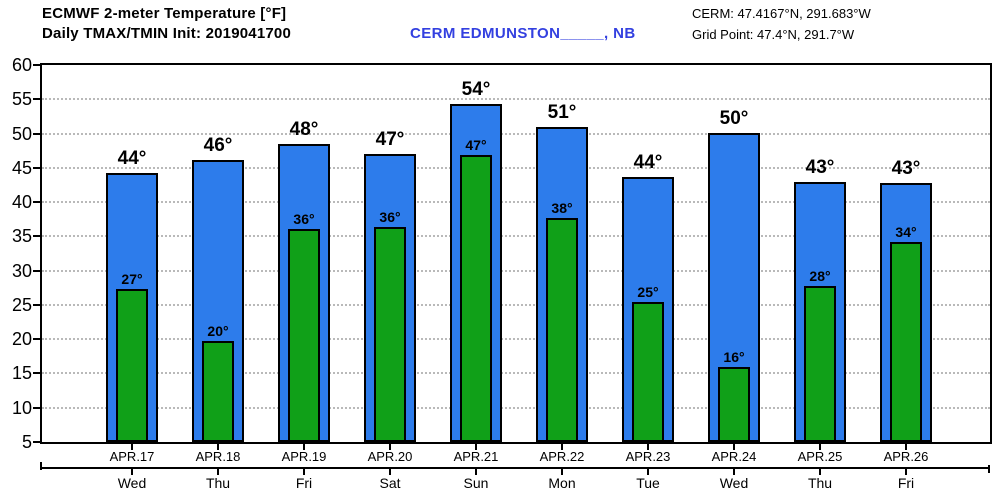 The width and height of the screenshot is (1000, 500). I want to click on weekday-axis-line, so click(515, 468).